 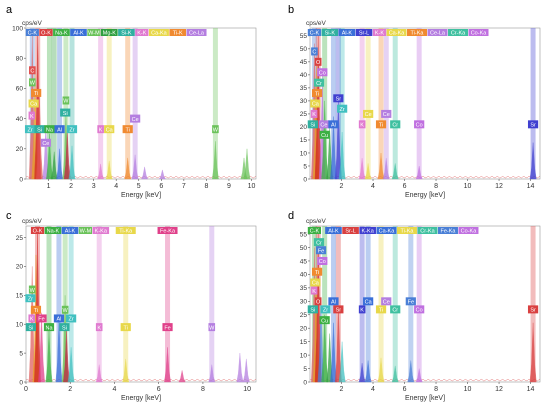 What do you see at coordinates (167, 327) in the screenshot?
I see `element-marker: Fe` at bounding box center [167, 327].